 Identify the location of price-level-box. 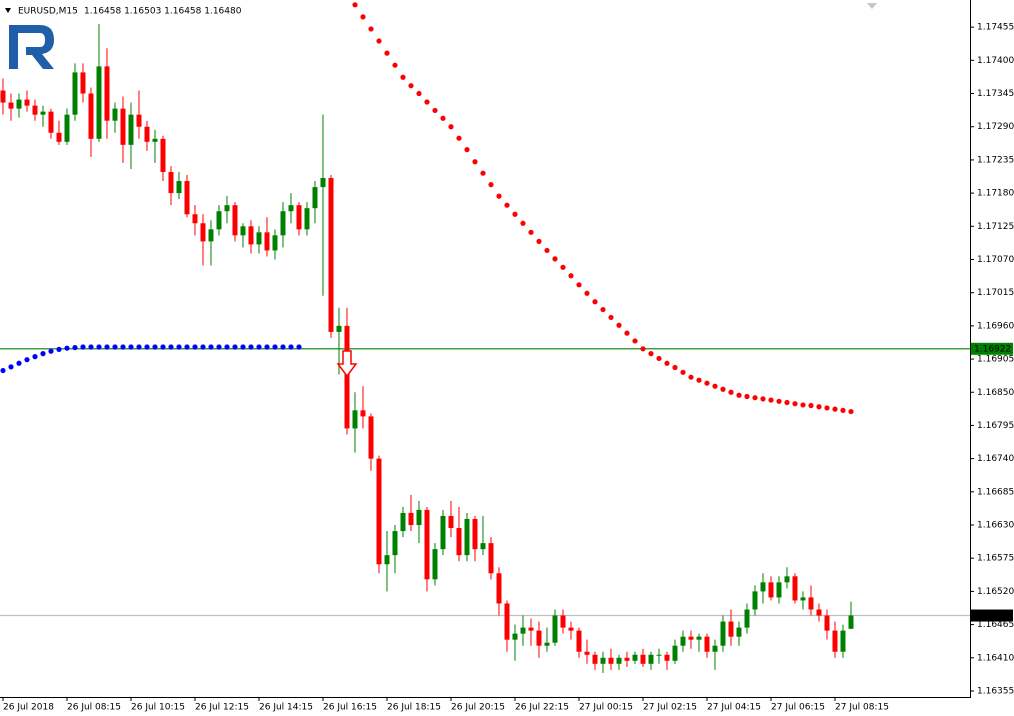
(992, 348).